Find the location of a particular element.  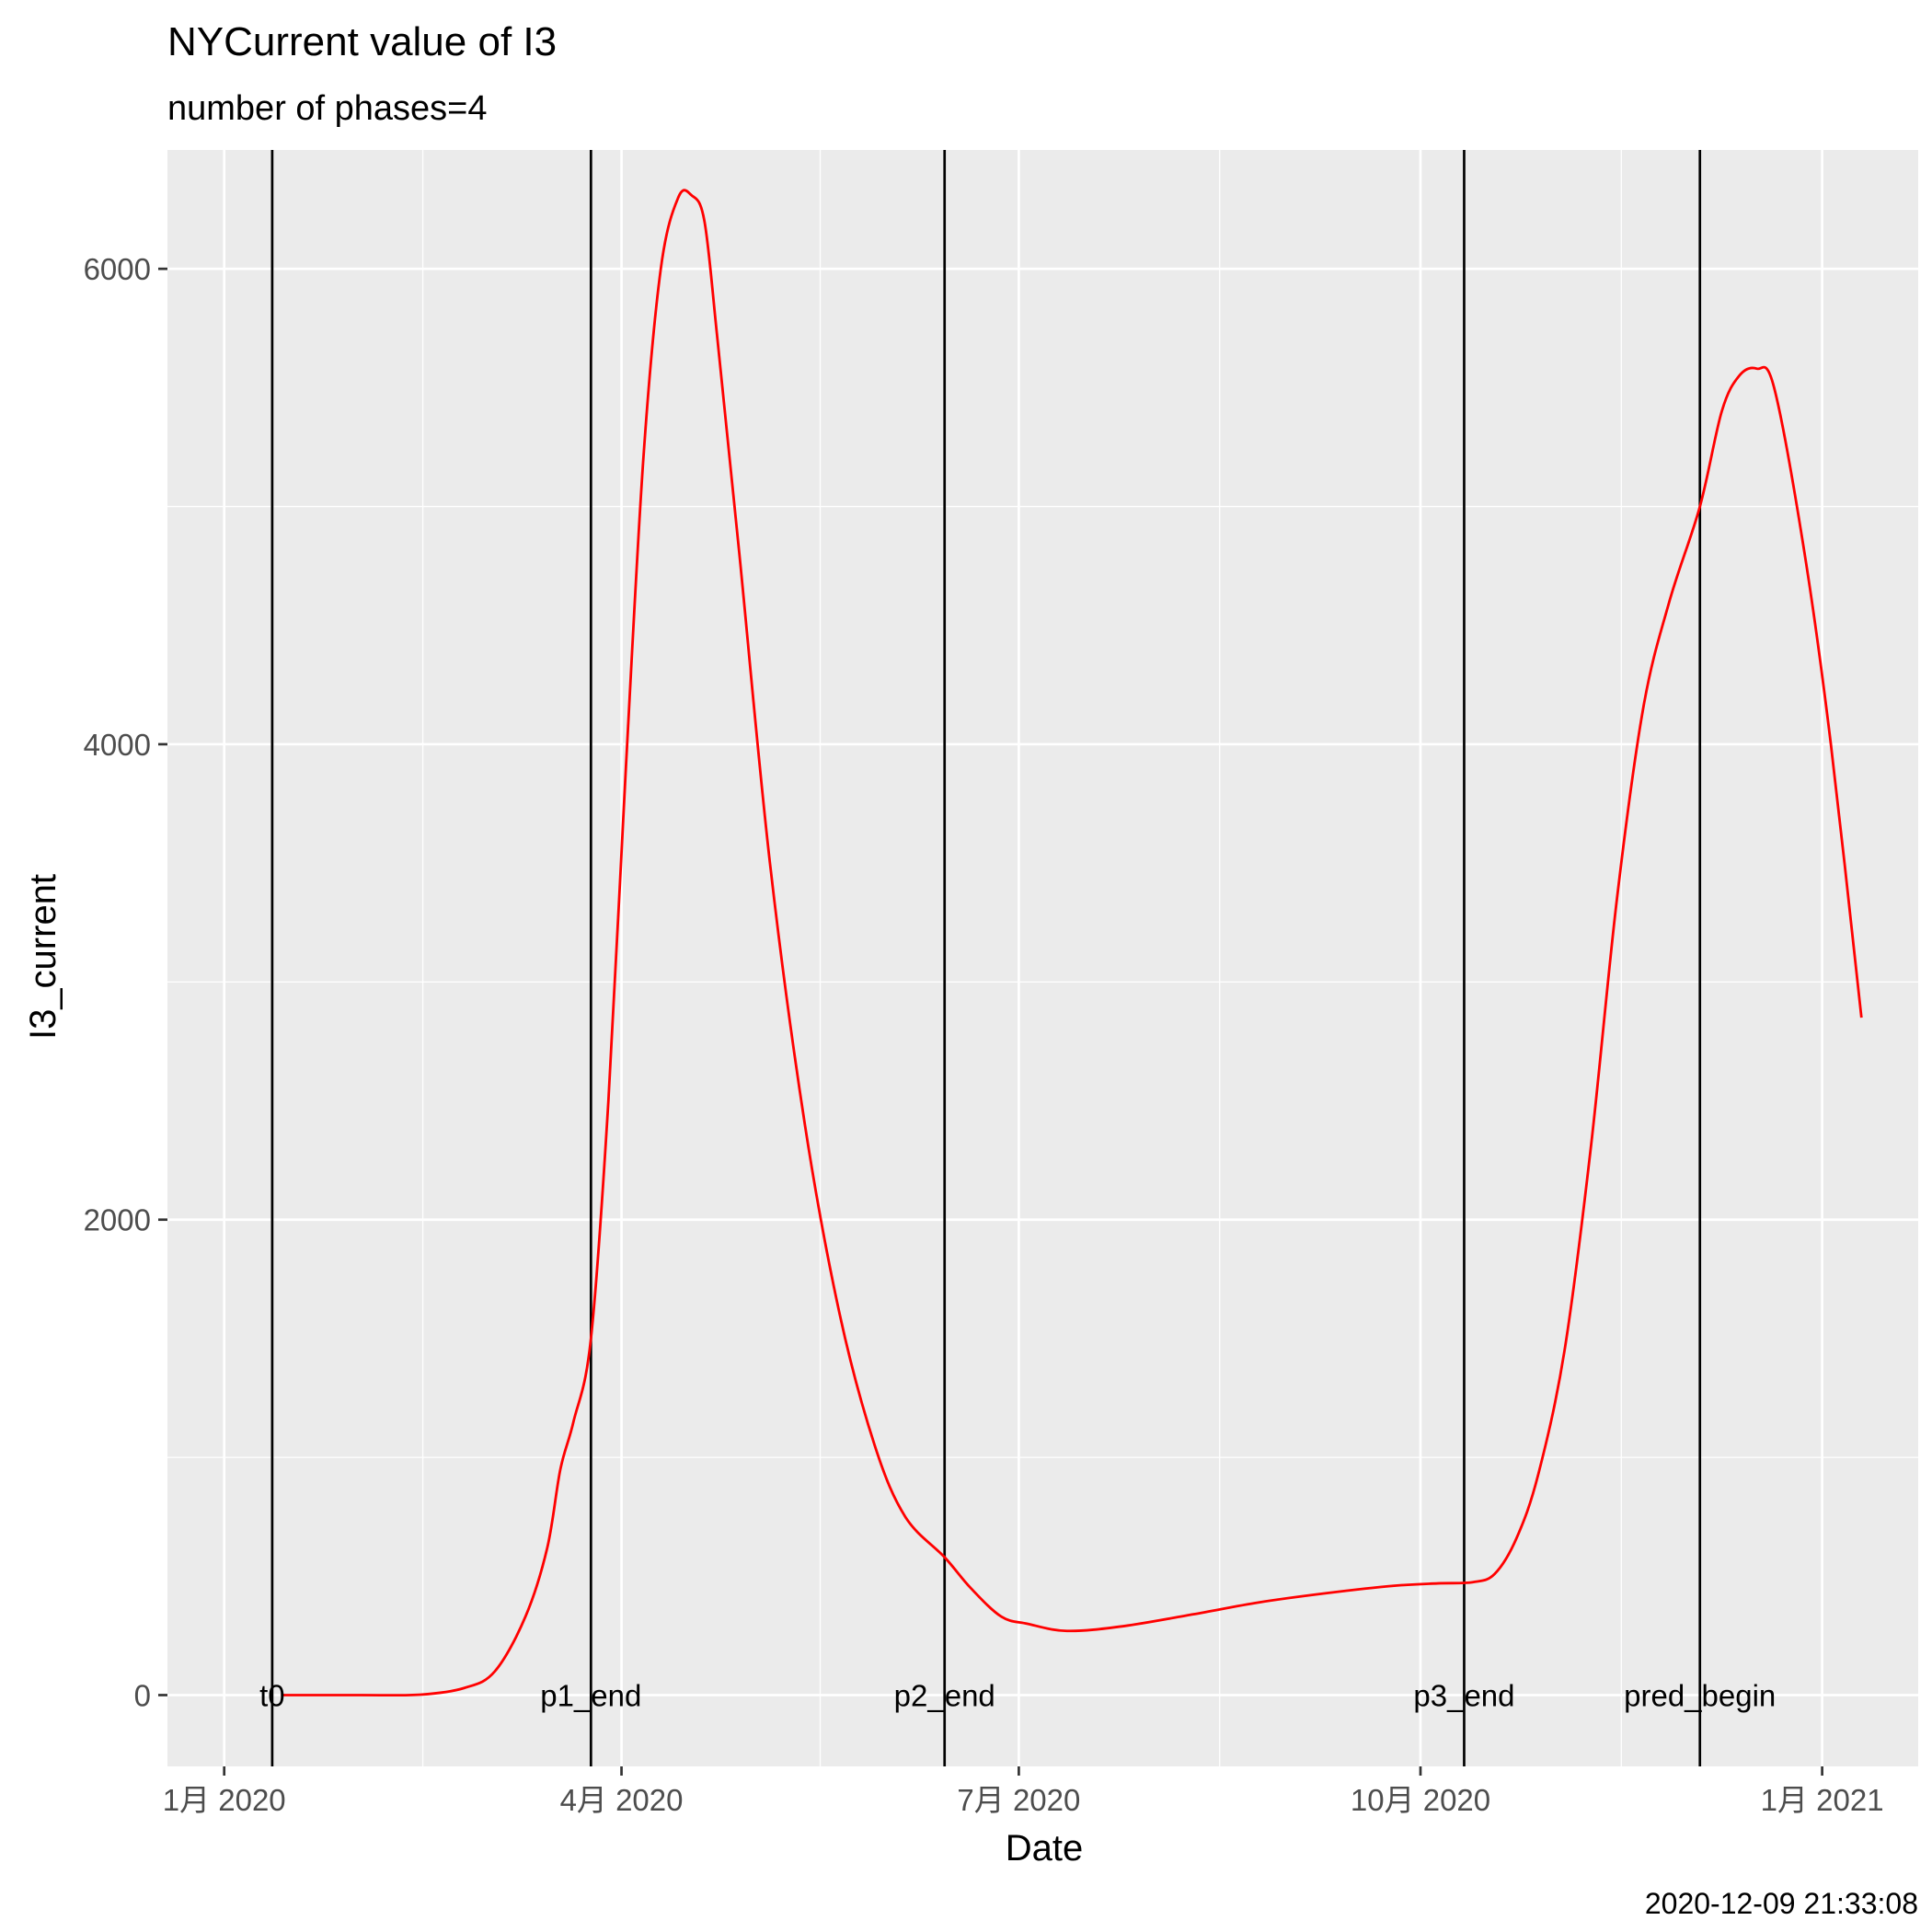

x-tick-label: 10月 2020 is located at coordinates (1420, 1800).